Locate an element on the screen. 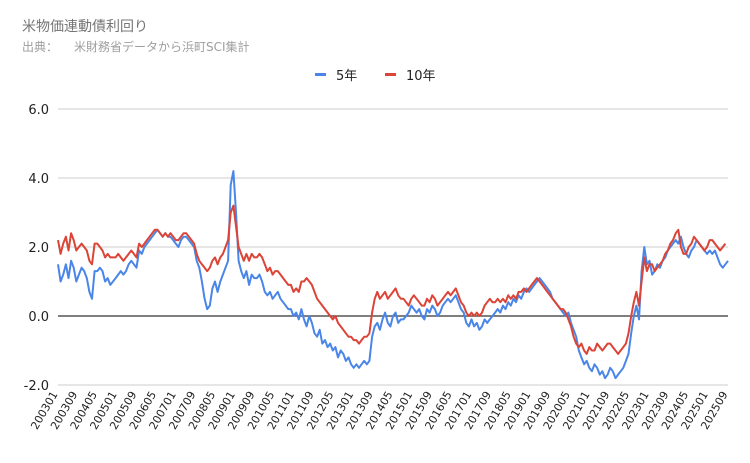 The image size is (750, 463). y-axis-ticks: 6.0 4.0 2.0 0.0 -2.0 is located at coordinates (36, 248).